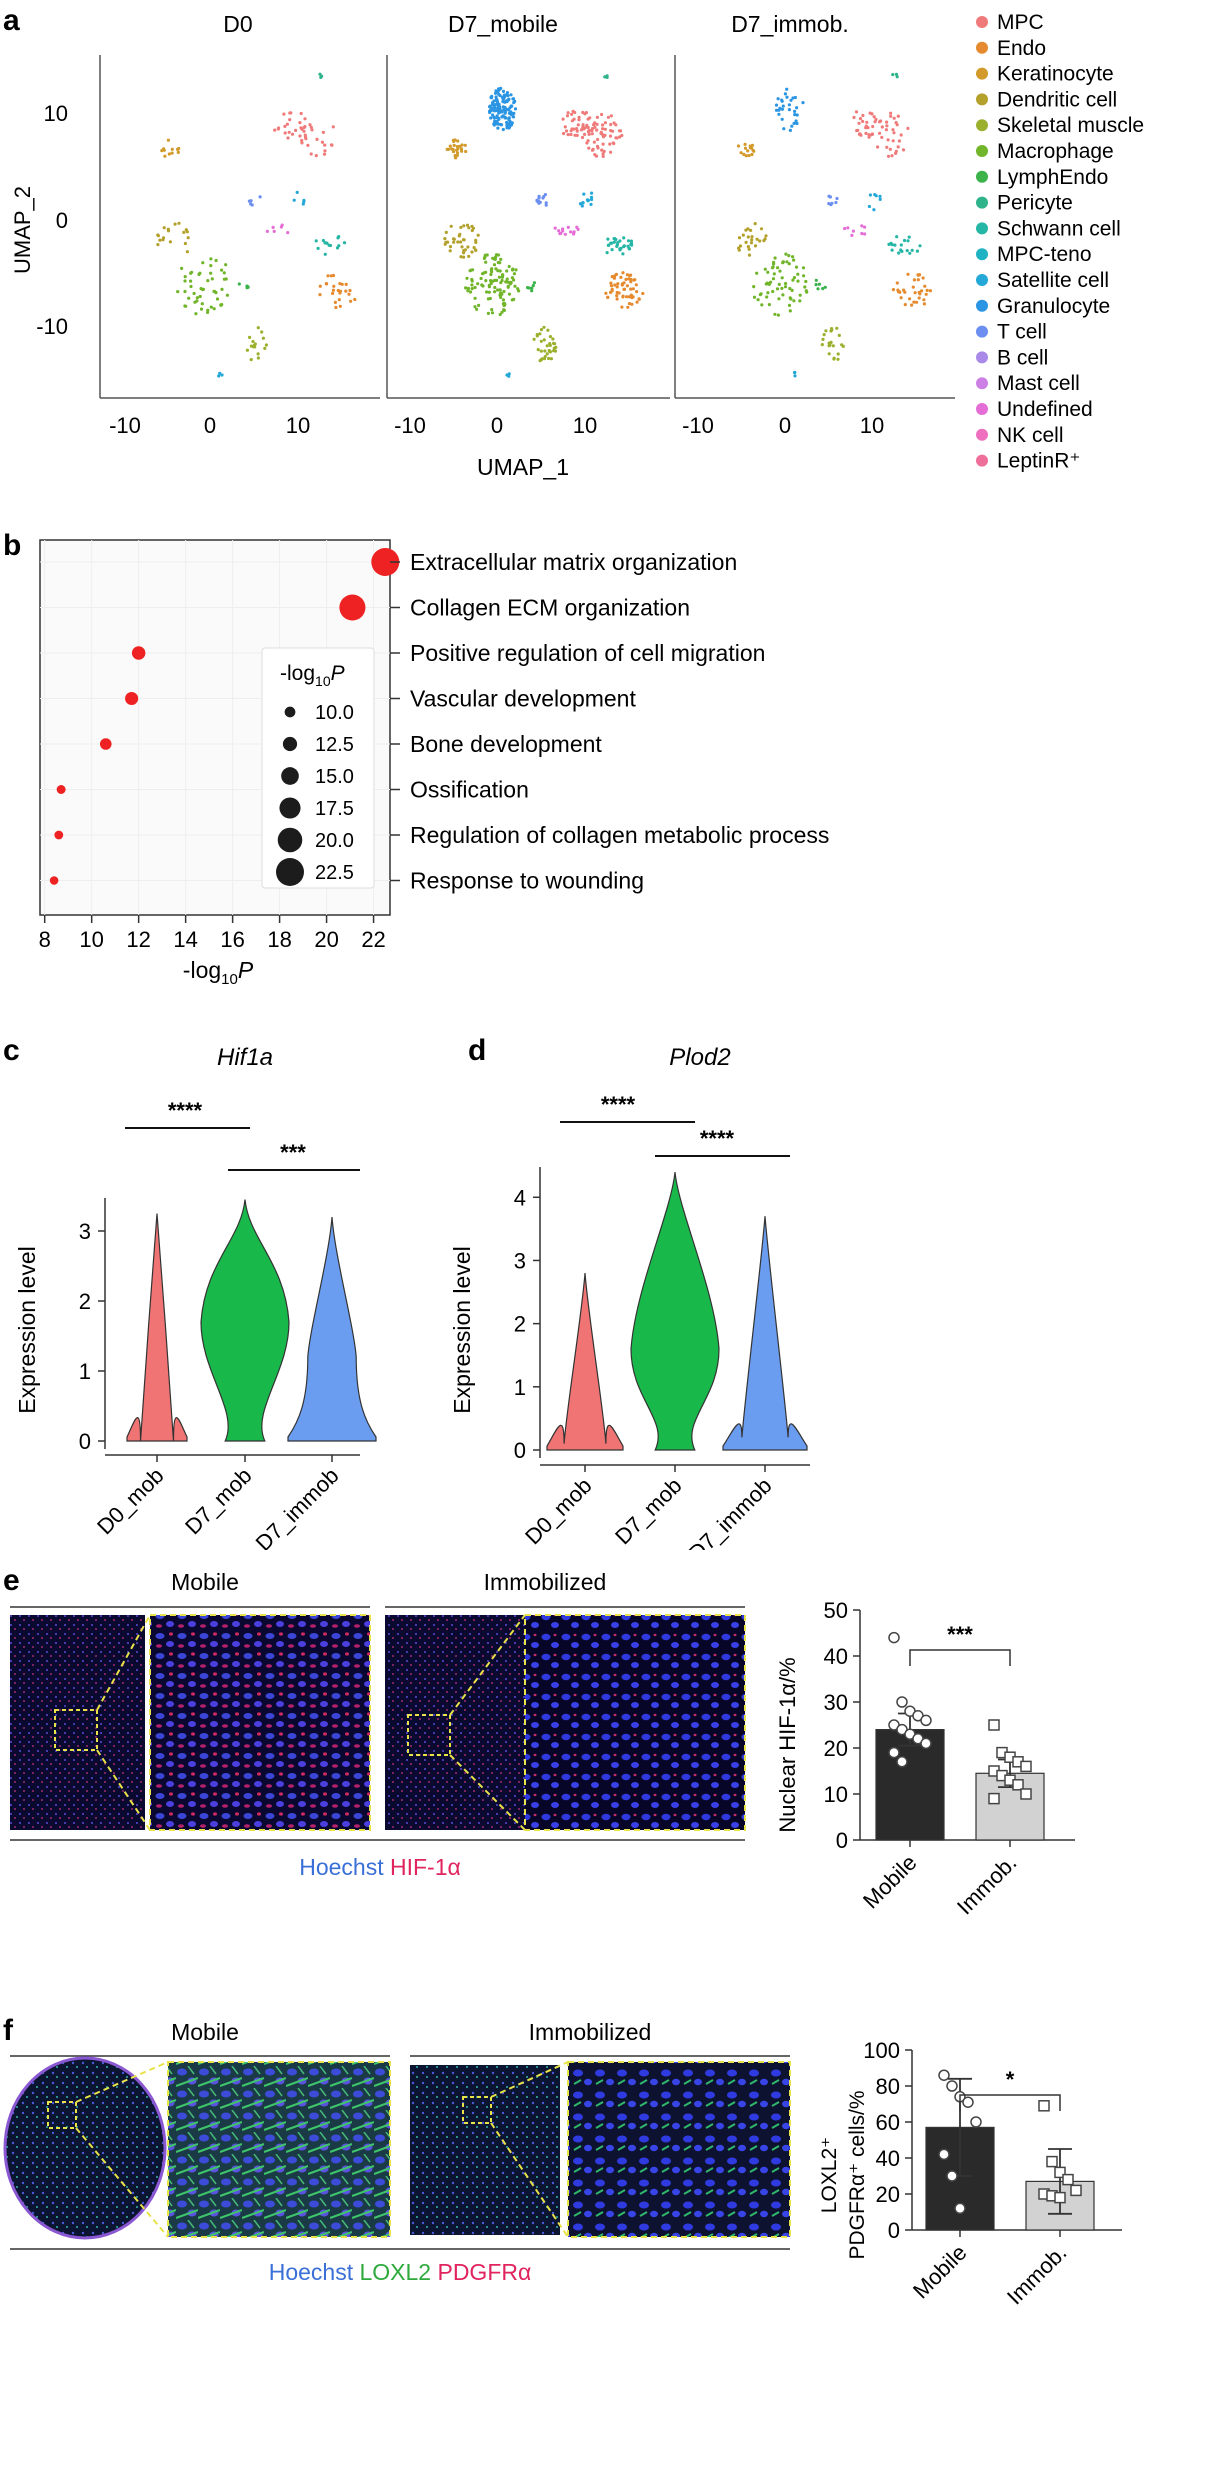 The width and height of the screenshot is (1209, 2482). What do you see at coordinates (520, 1260) in the screenshot?
I see `violin-ytick-label: 3` at bounding box center [520, 1260].